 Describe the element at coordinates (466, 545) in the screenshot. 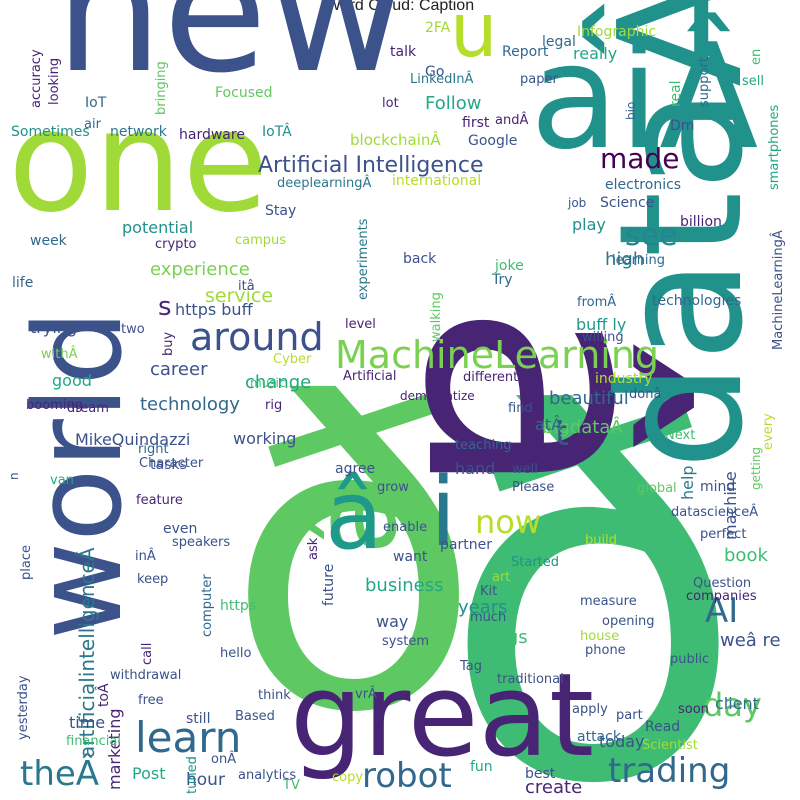

I see `word-71: partner` at that location.